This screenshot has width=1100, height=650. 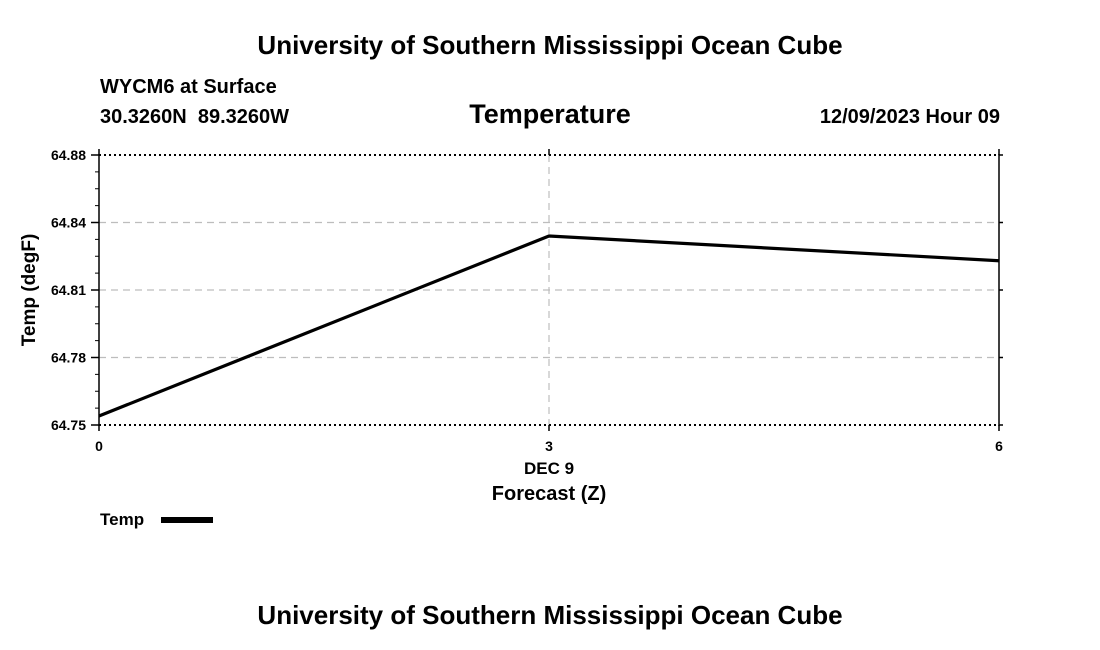 What do you see at coordinates (909, 117) in the screenshot?
I see `datetime-label: 12/09/2023 Hour 09` at bounding box center [909, 117].